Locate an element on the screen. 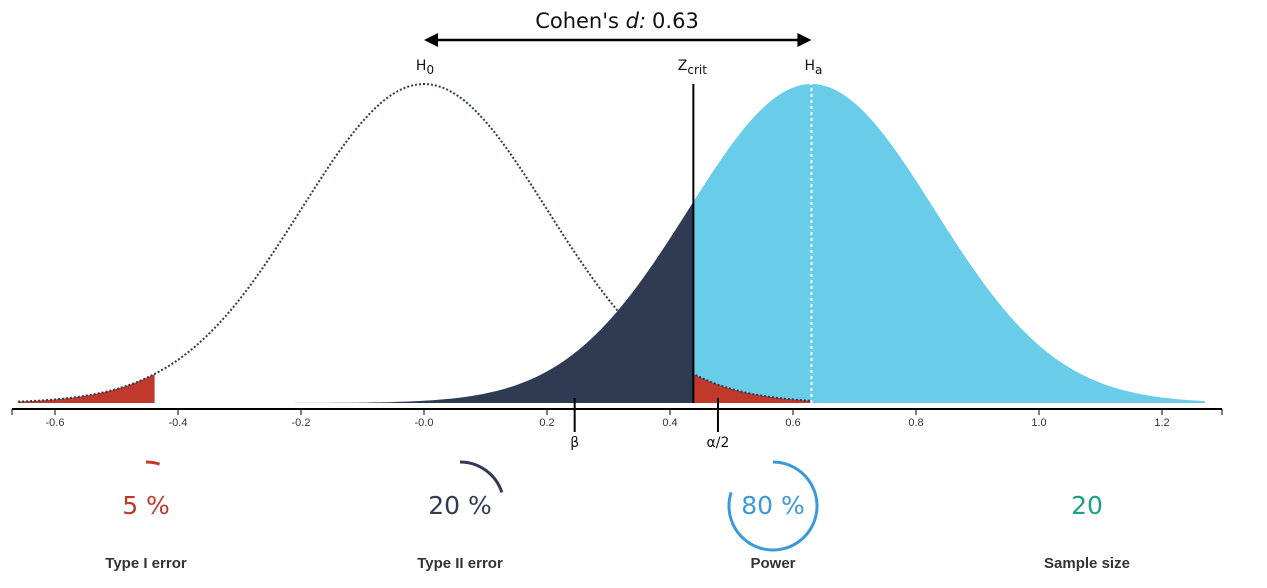 This screenshot has width=1267, height=588. type-two-error-ring is located at coordinates (481, 476).